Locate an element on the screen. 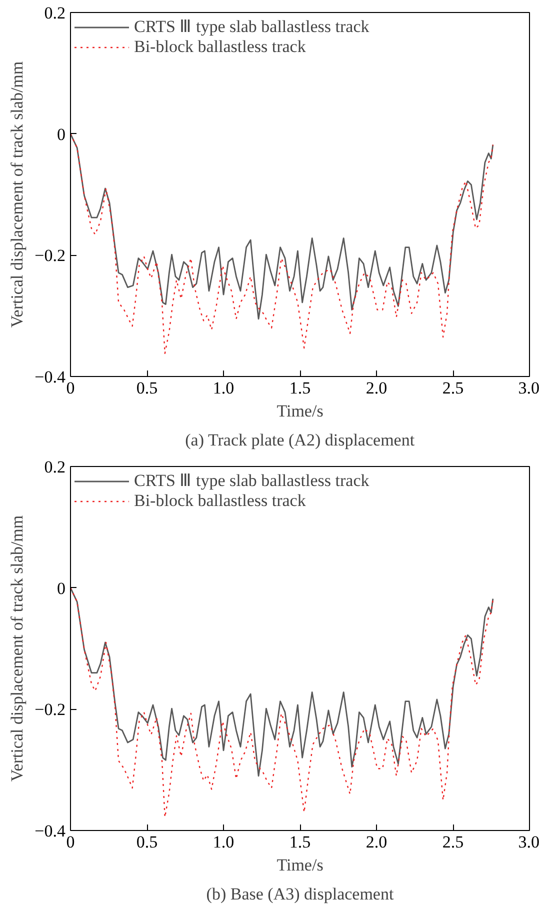 The image size is (539, 908). text: (b) Base (A3) displacement is located at coordinates (300, 894).